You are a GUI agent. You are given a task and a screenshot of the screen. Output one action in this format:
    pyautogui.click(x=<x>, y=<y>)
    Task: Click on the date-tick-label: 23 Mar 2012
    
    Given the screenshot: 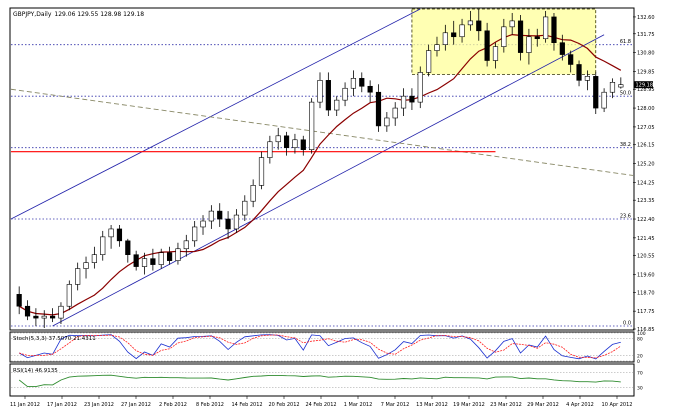 What is the action you would take?
    pyautogui.click(x=506, y=405)
    